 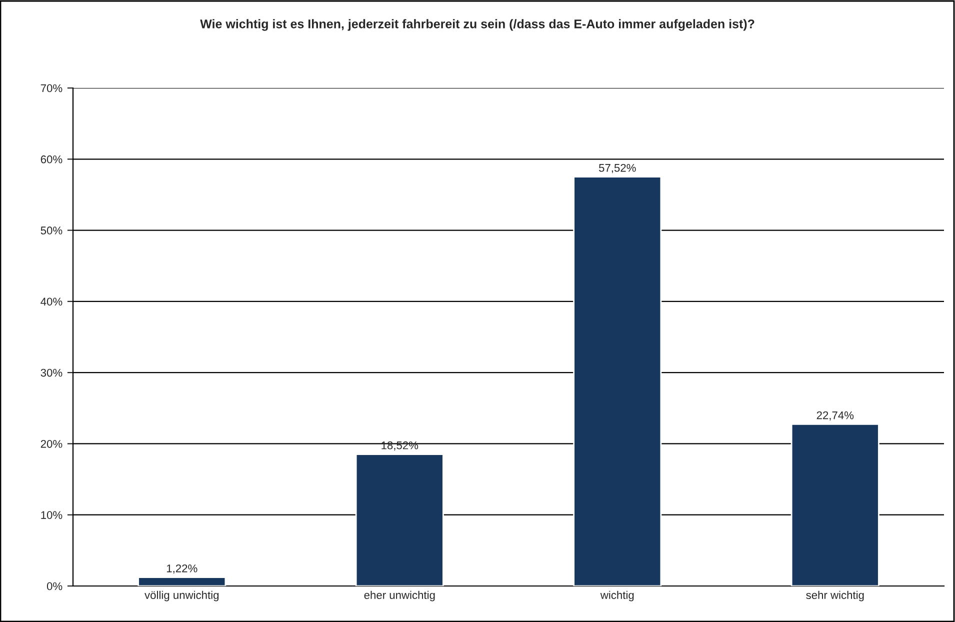 What do you see at coordinates (51, 444) in the screenshot?
I see `y-tick-label: 20%` at bounding box center [51, 444].